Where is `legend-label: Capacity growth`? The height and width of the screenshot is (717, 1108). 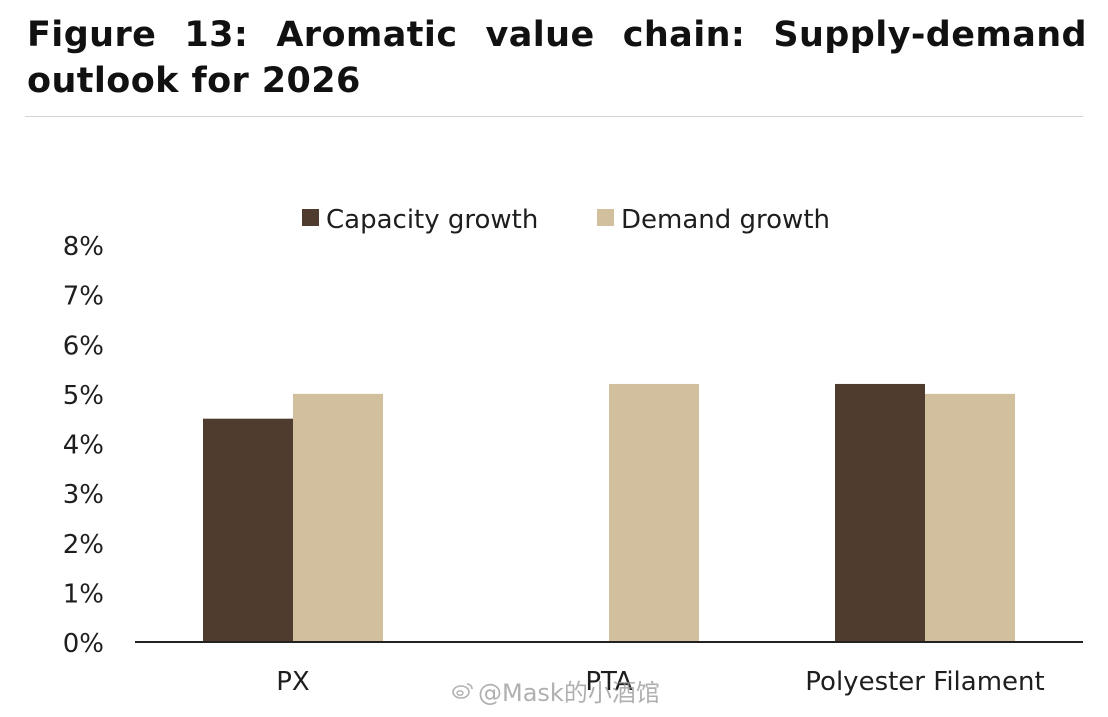 legend-label: Capacity growth is located at coordinates (432, 220).